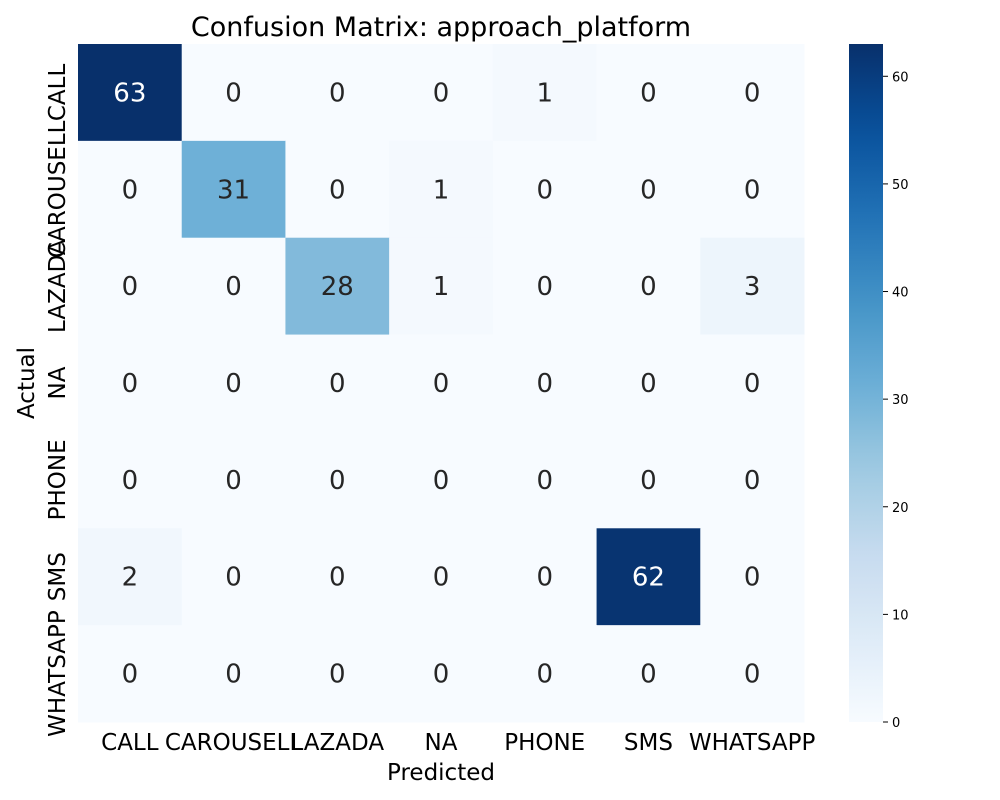 The height and width of the screenshot is (800, 1000). I want to click on cell-value: 3, so click(752, 287).